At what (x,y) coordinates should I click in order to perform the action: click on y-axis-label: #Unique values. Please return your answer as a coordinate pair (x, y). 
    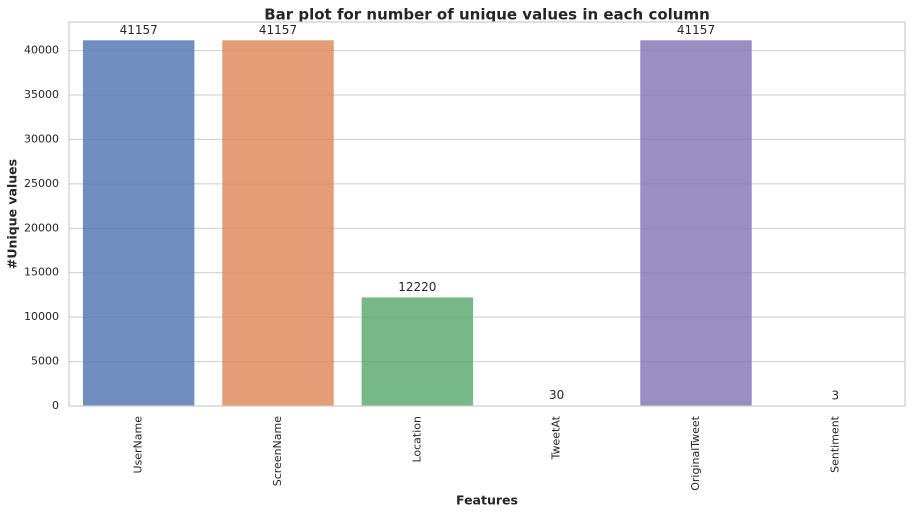
    Looking at the image, I should click on (12, 214).